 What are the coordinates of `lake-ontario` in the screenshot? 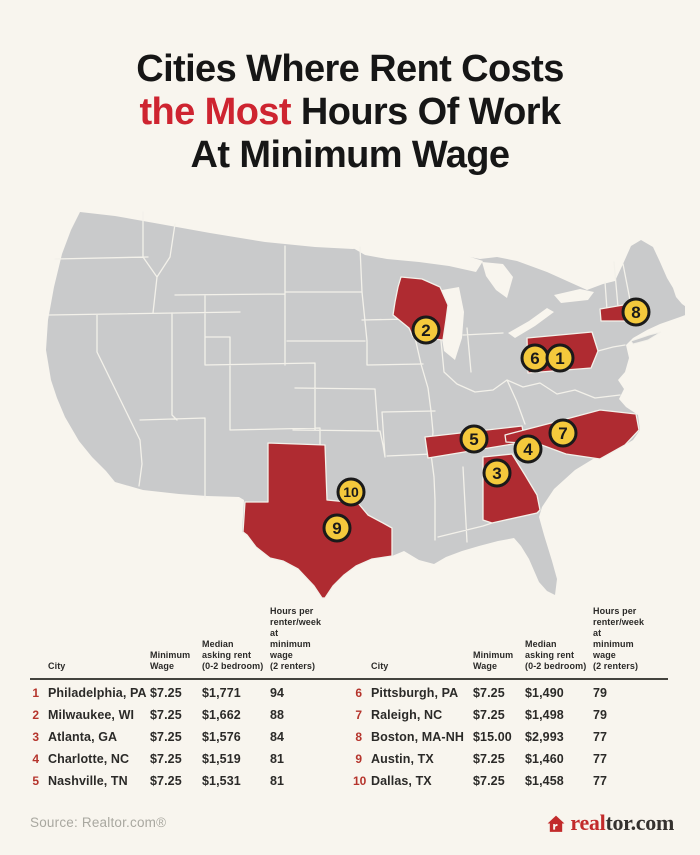 It's located at (574, 296).